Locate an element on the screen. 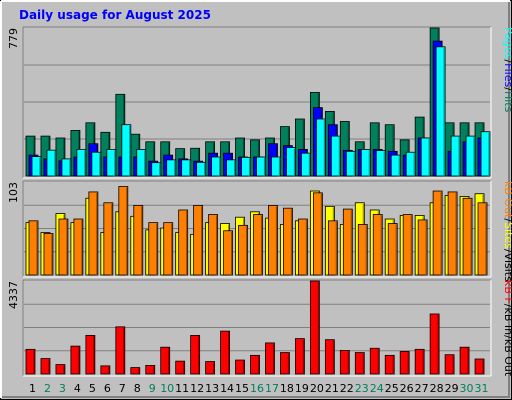  day-label: 26 is located at coordinates (407, 388).